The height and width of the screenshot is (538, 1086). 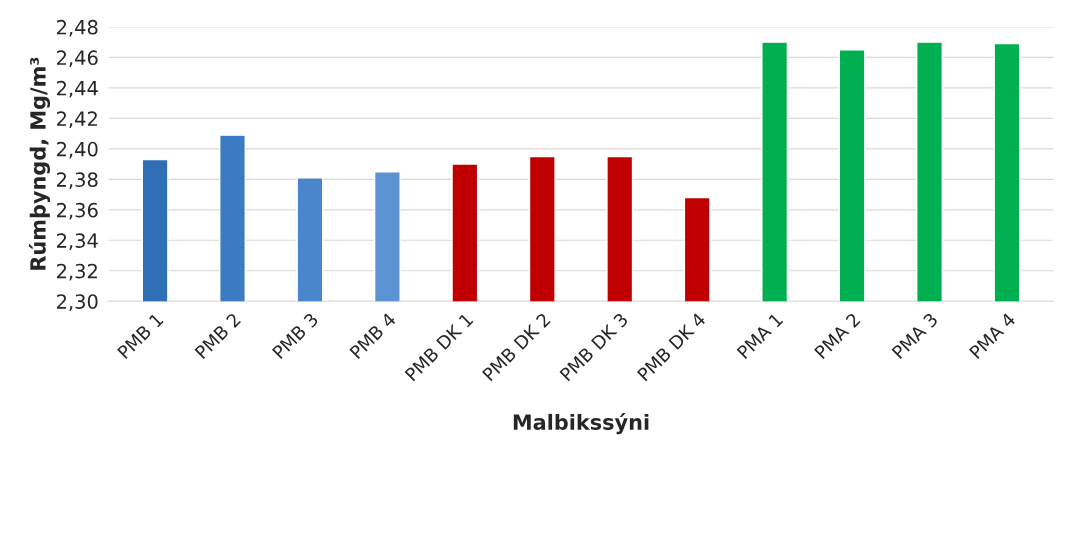 I want to click on x-axis-title: Malbikssýni, so click(x=581, y=424).